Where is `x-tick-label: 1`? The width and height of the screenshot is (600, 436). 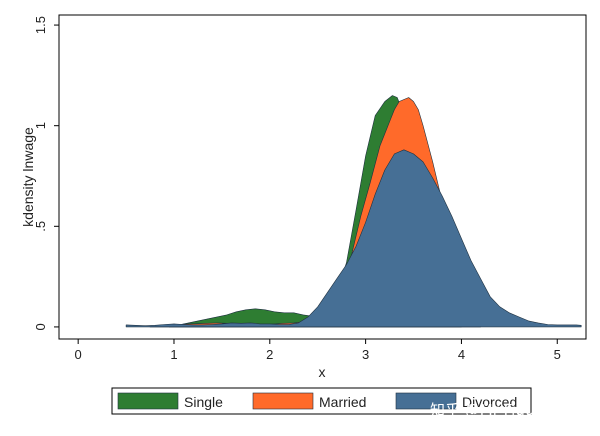 x-tick-label: 1 is located at coordinates (173, 354).